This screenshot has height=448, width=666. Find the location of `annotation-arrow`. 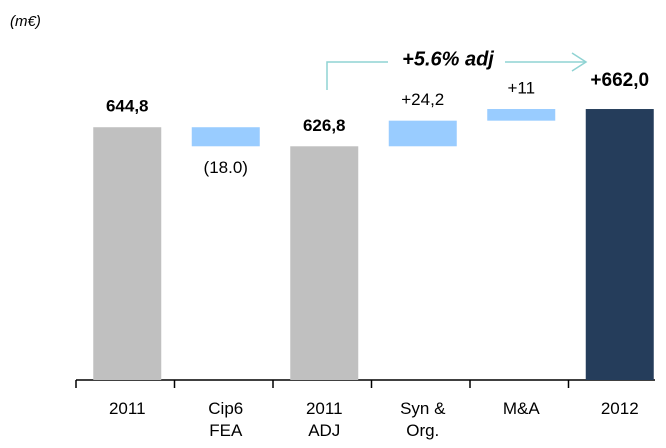

annotation-arrow is located at coordinates (457, 71).